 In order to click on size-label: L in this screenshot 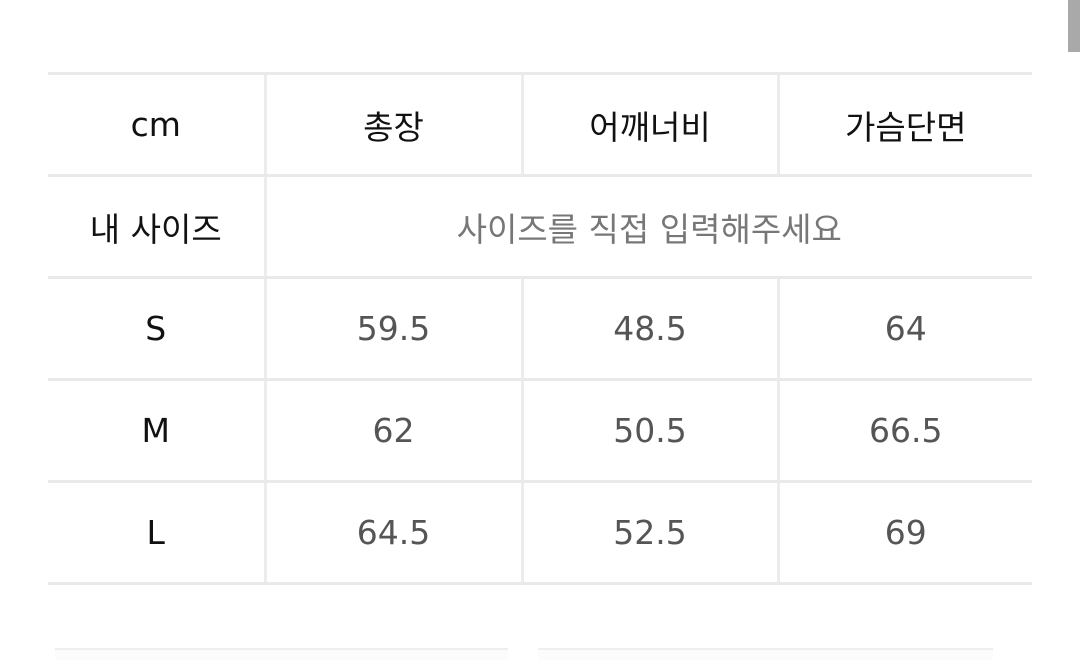, I will do `click(156, 532)`.